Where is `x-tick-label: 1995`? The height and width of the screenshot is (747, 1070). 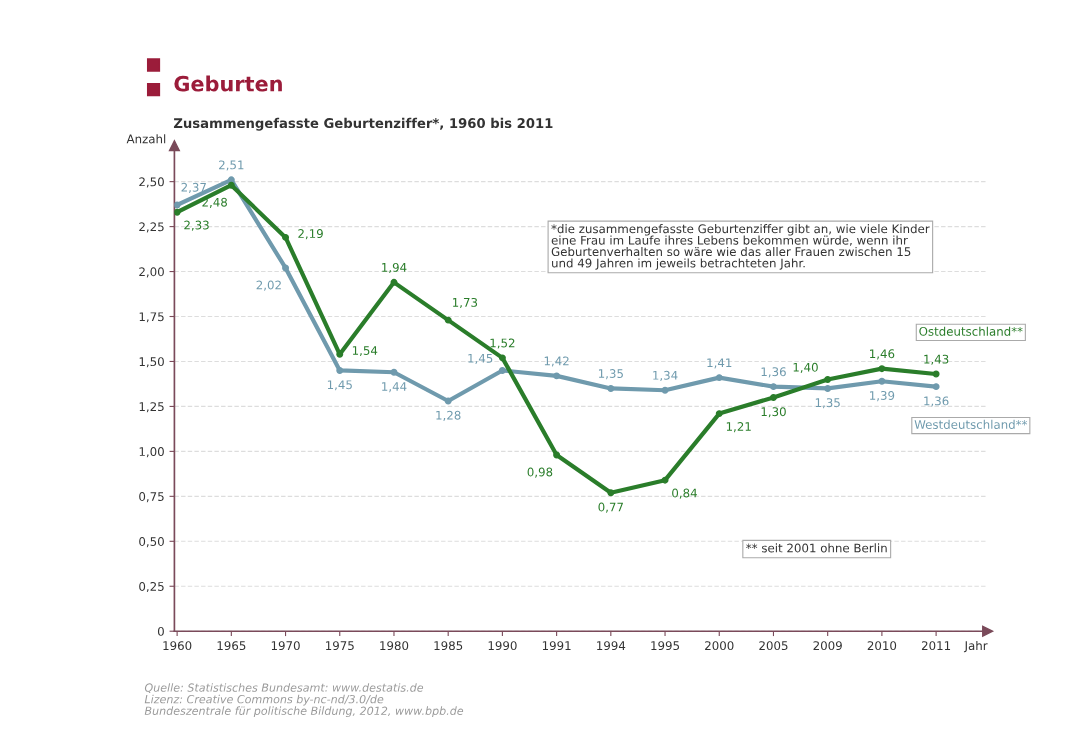 x-tick-label: 1995 is located at coordinates (665, 646).